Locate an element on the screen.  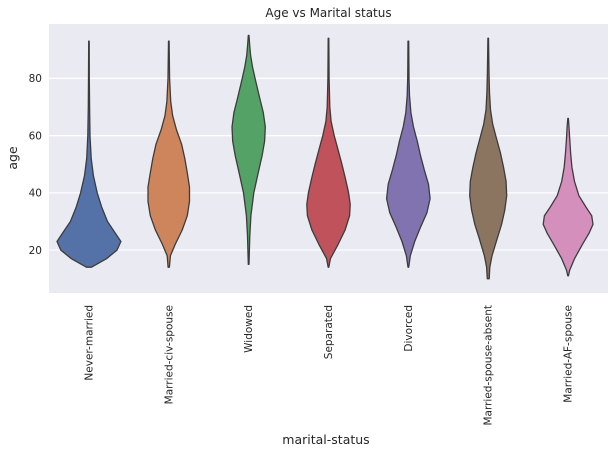
violin-married-civ-spouse is located at coordinates (169, 154).